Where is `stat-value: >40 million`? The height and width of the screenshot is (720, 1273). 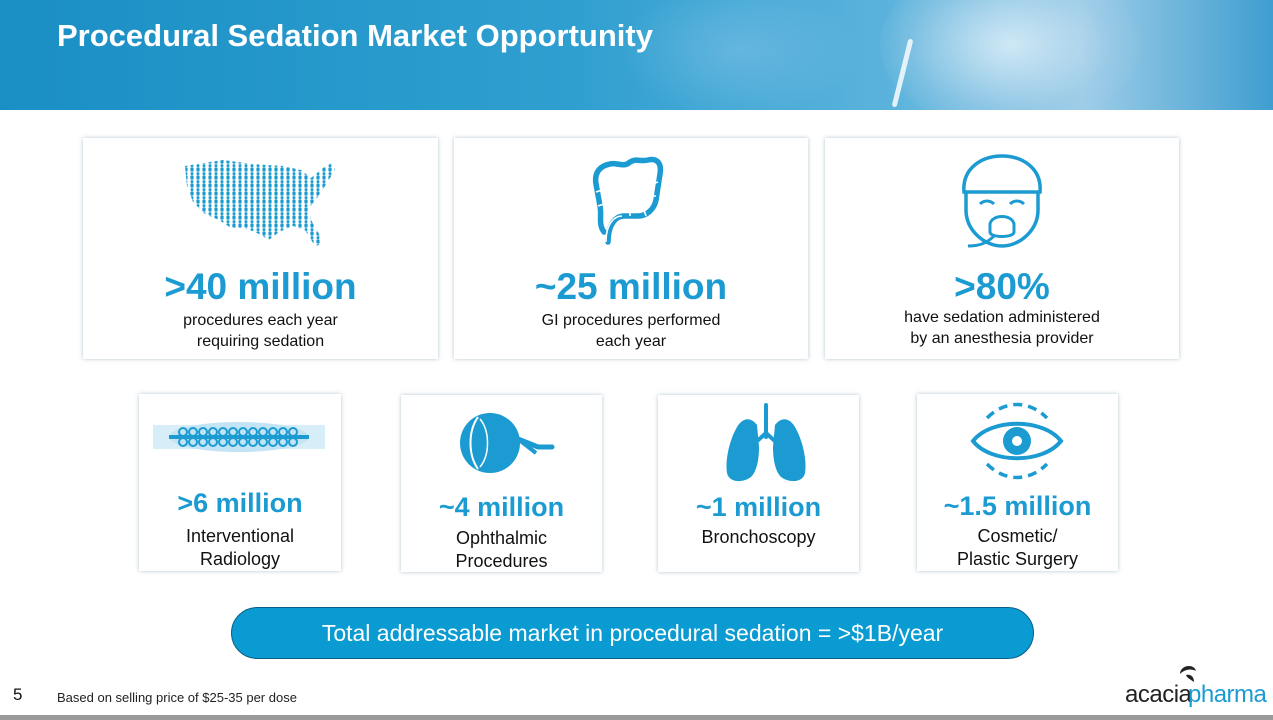 stat-value: >40 million is located at coordinates (260, 286).